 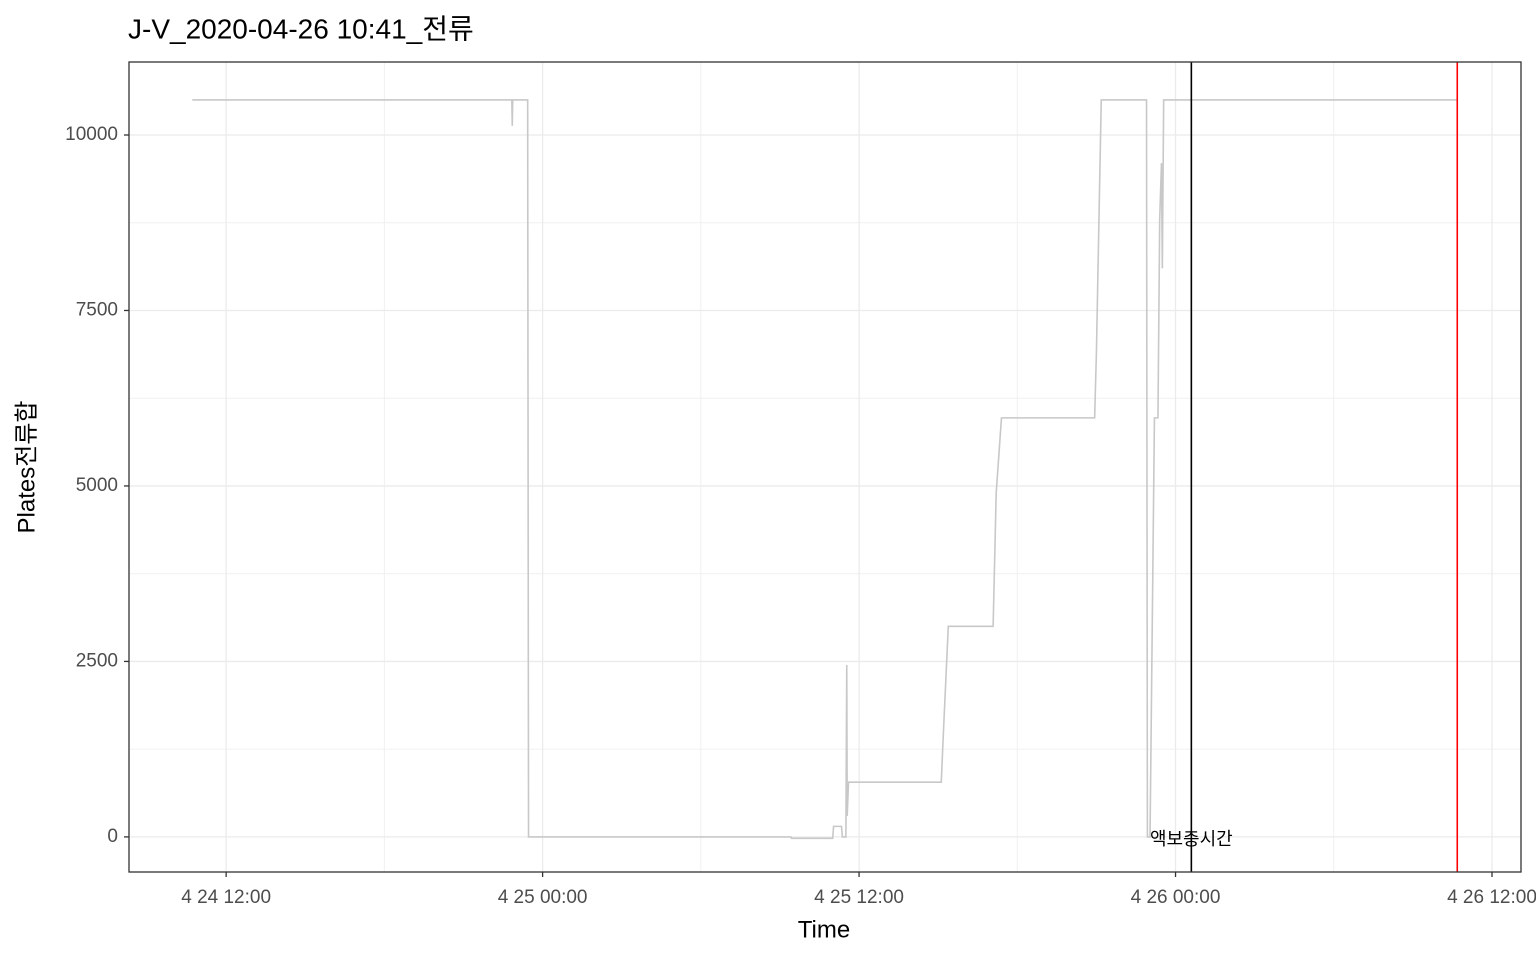 I want to click on annotation: 액보충시간, so click(x=1191, y=839).